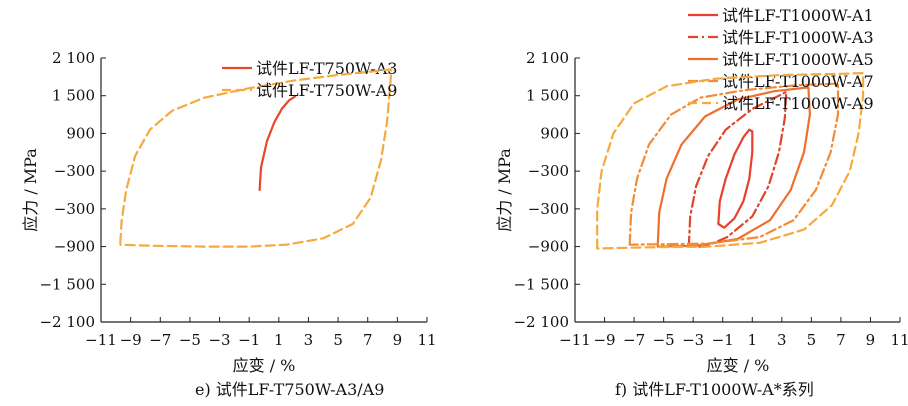 Image resolution: width=908 pixels, height=406 pixels. What do you see at coordinates (798, 59) in the screenshot?
I see `legend-label: 试件LF-T1000W-A5` at bounding box center [798, 59].